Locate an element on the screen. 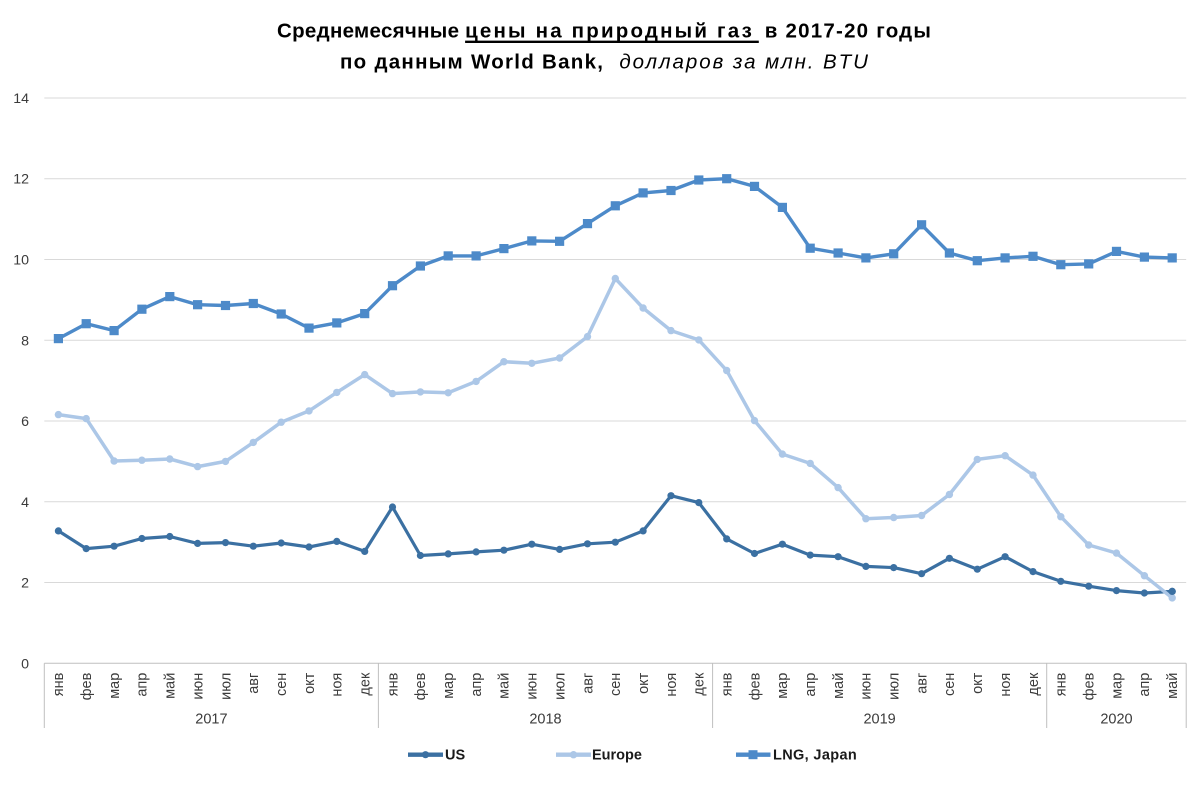 The width and height of the screenshot is (1204, 785). svg-text: 6 is located at coordinates (25, 422).